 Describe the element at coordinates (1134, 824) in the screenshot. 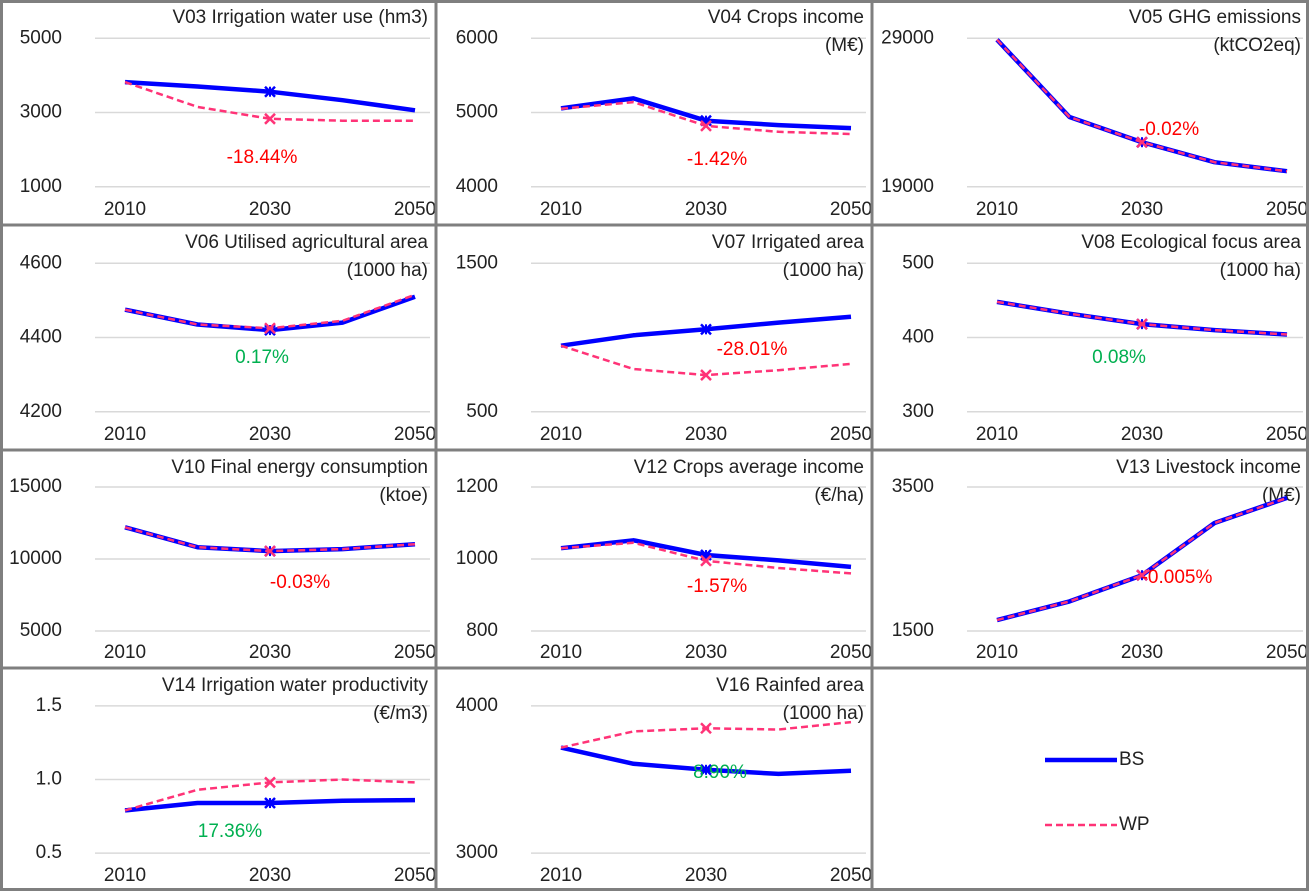

I see `legend-label: WP` at that location.